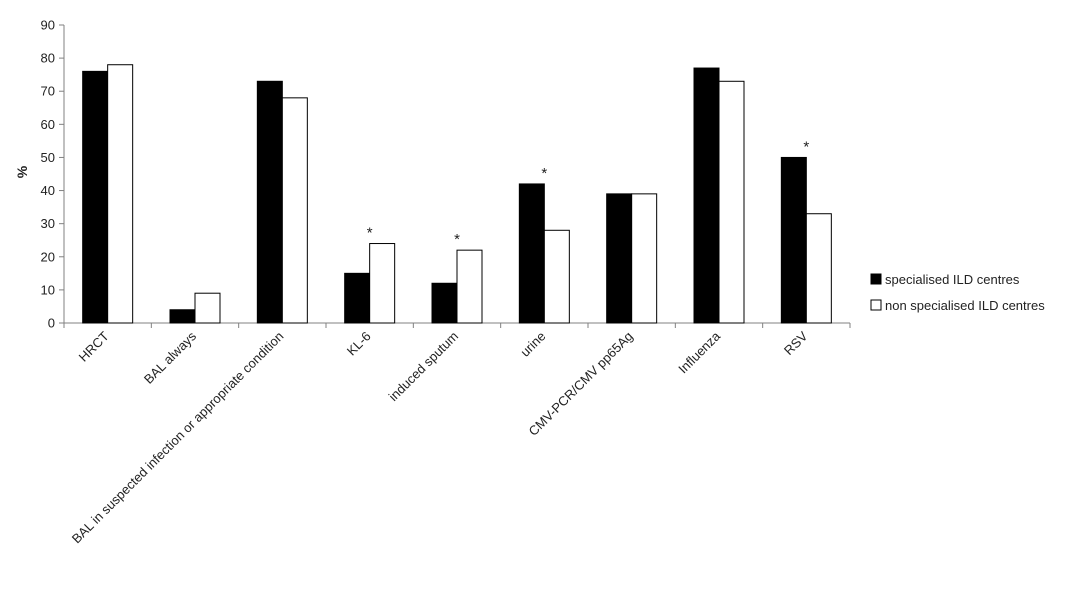  I want to click on y-tick-label: 90, so click(48, 25).